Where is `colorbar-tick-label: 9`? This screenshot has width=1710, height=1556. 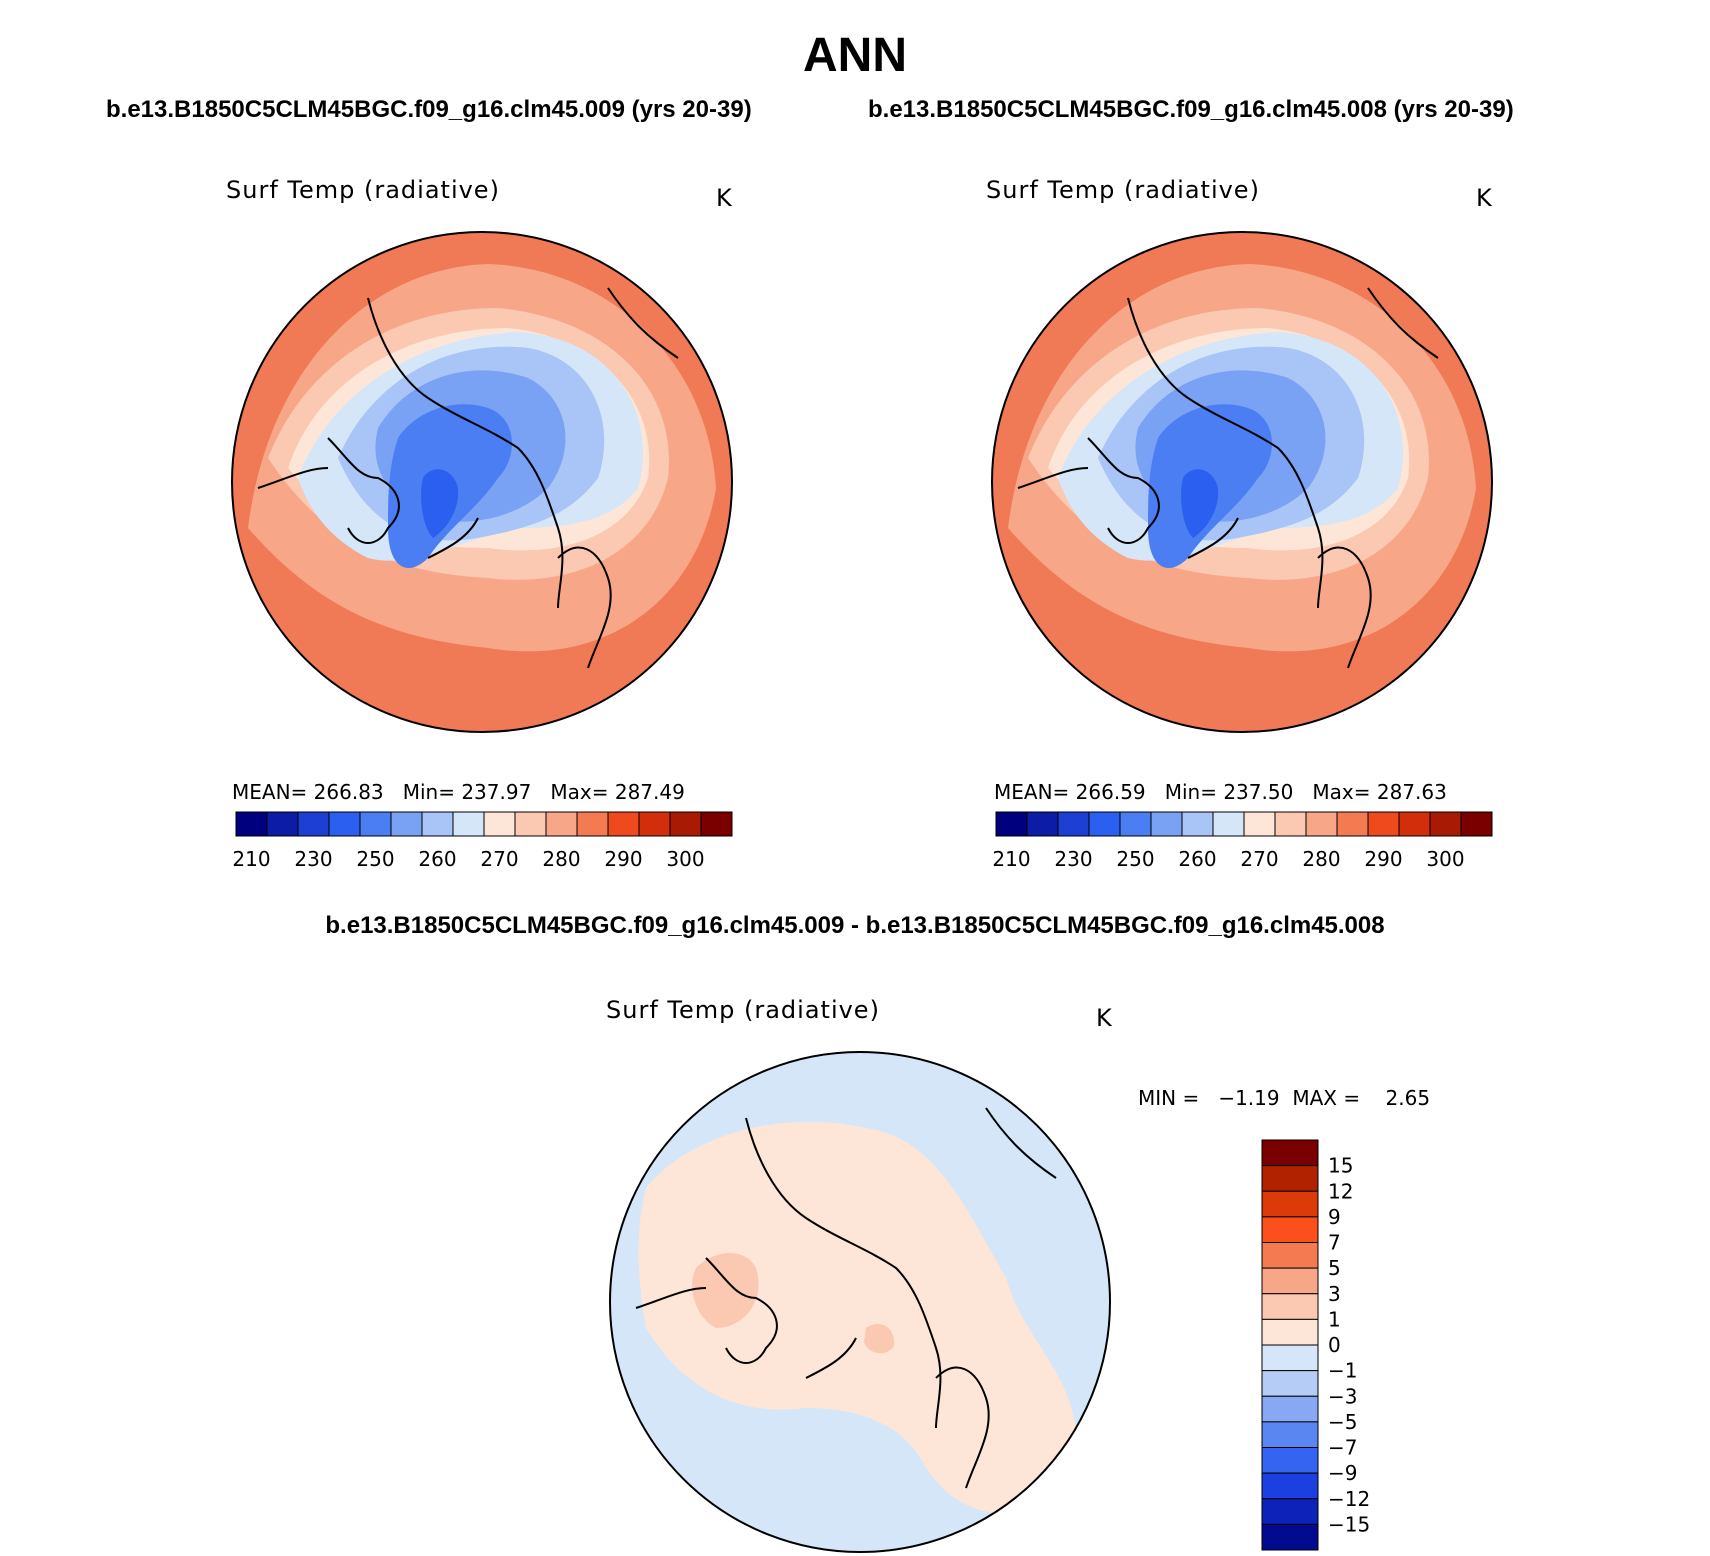 colorbar-tick-label: 9 is located at coordinates (1334, 1217).